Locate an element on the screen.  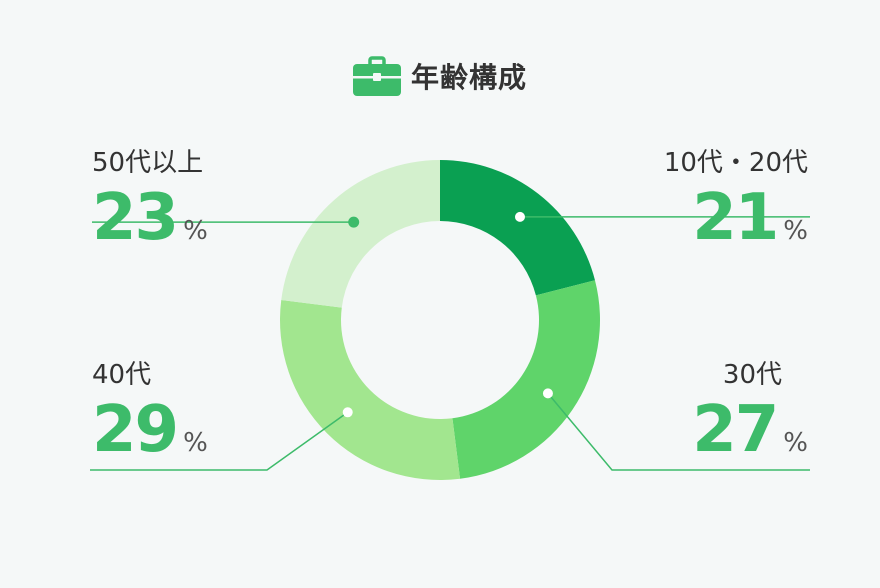
percent-value: 27 is located at coordinates (735, 430).